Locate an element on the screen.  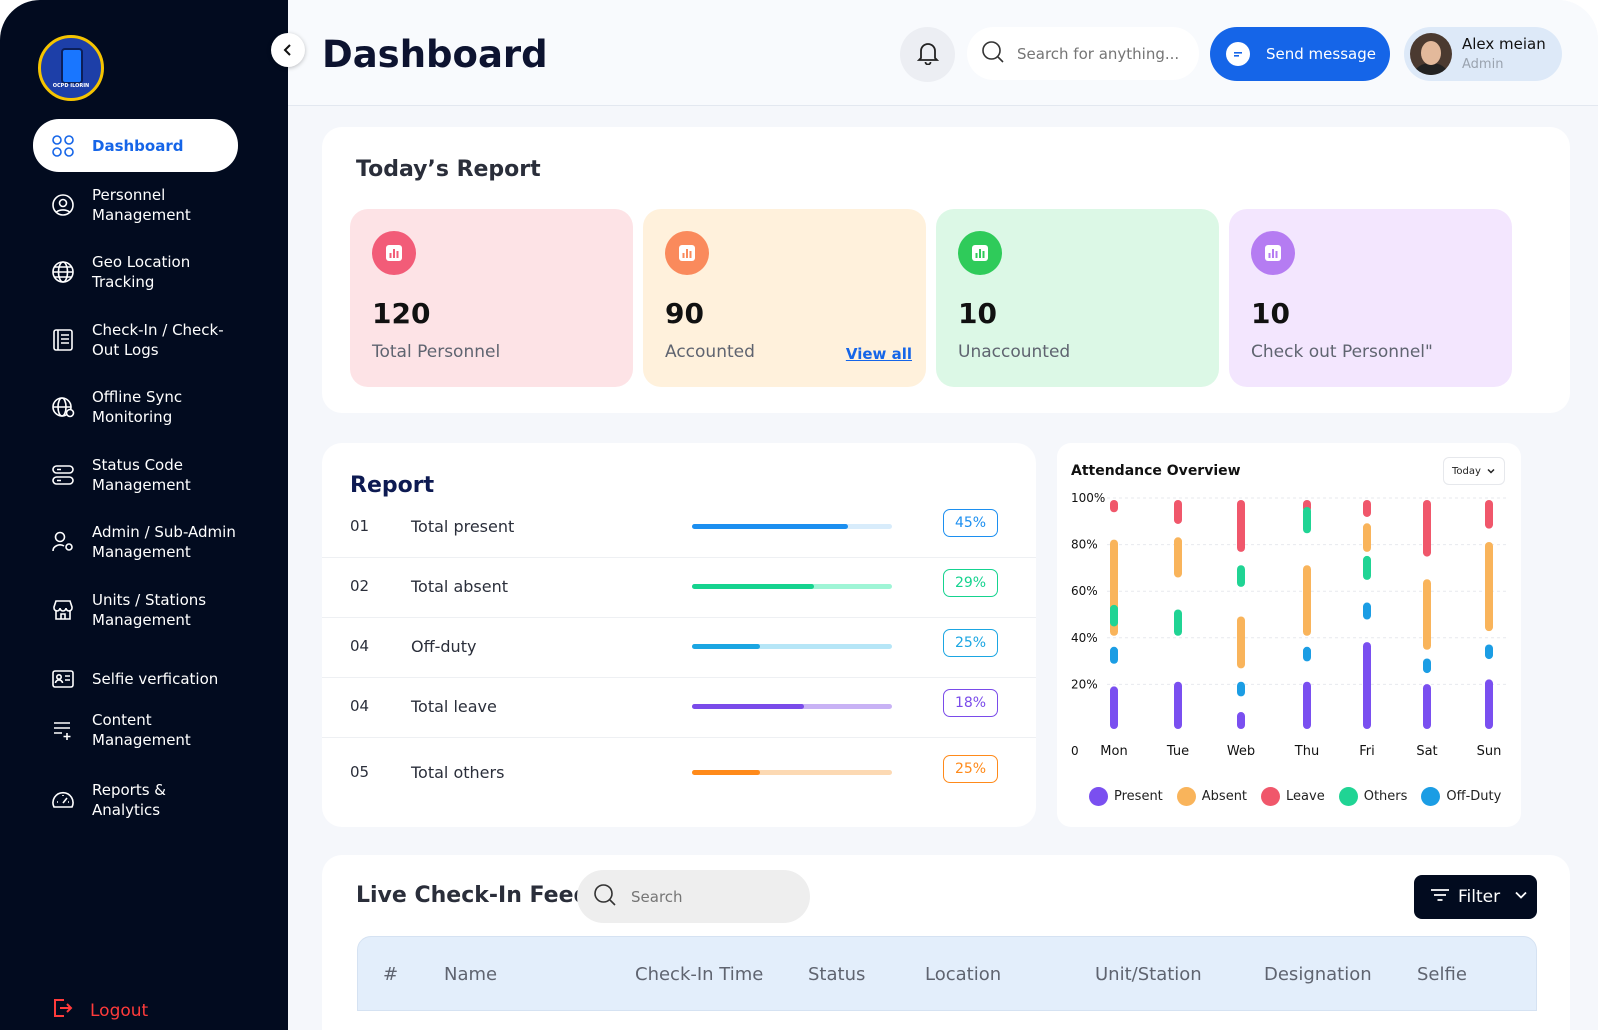
sidebar-item-label: Dashboard is located at coordinates (138, 145).